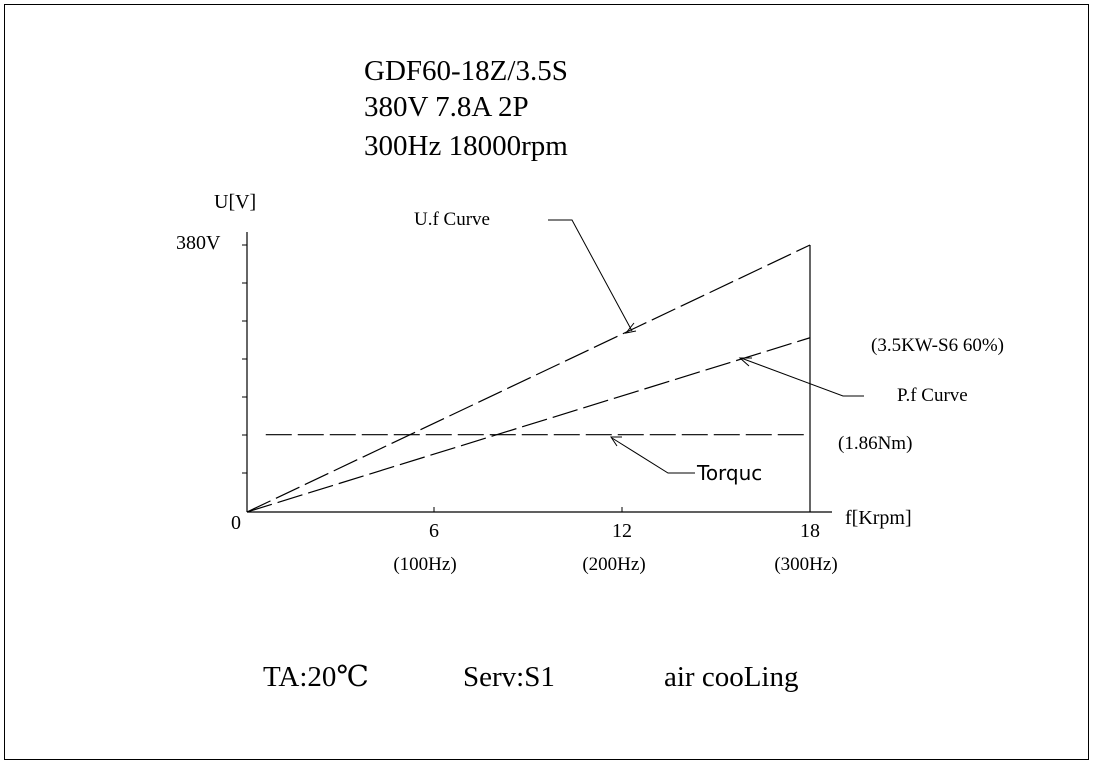 This screenshot has height=766, width=1095. Describe the element at coordinates (590, 275) in the screenshot. I see `uf-leader` at that location.